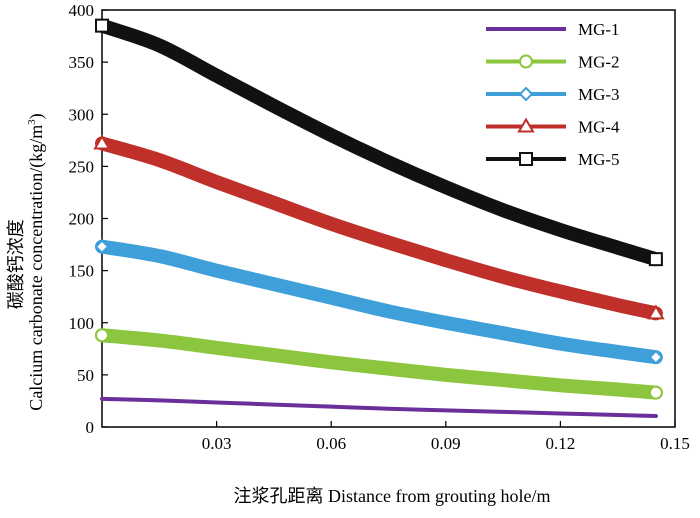  What do you see at coordinates (217, 443) in the screenshot?
I see `x-tick-label: 0.03` at bounding box center [217, 443].